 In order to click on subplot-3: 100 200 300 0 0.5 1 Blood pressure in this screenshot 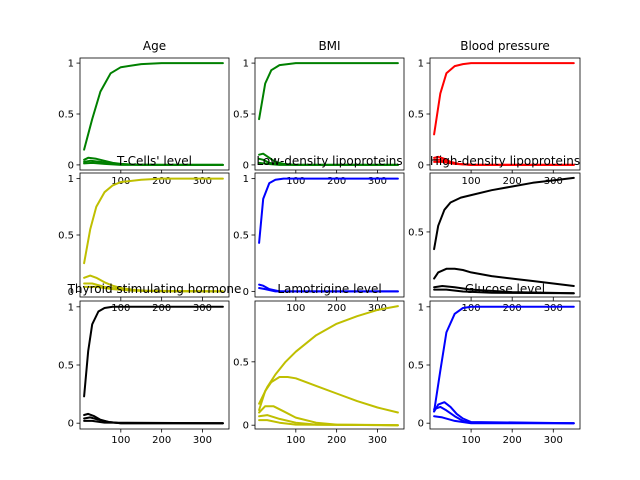, I will do `click(494, 113)`.